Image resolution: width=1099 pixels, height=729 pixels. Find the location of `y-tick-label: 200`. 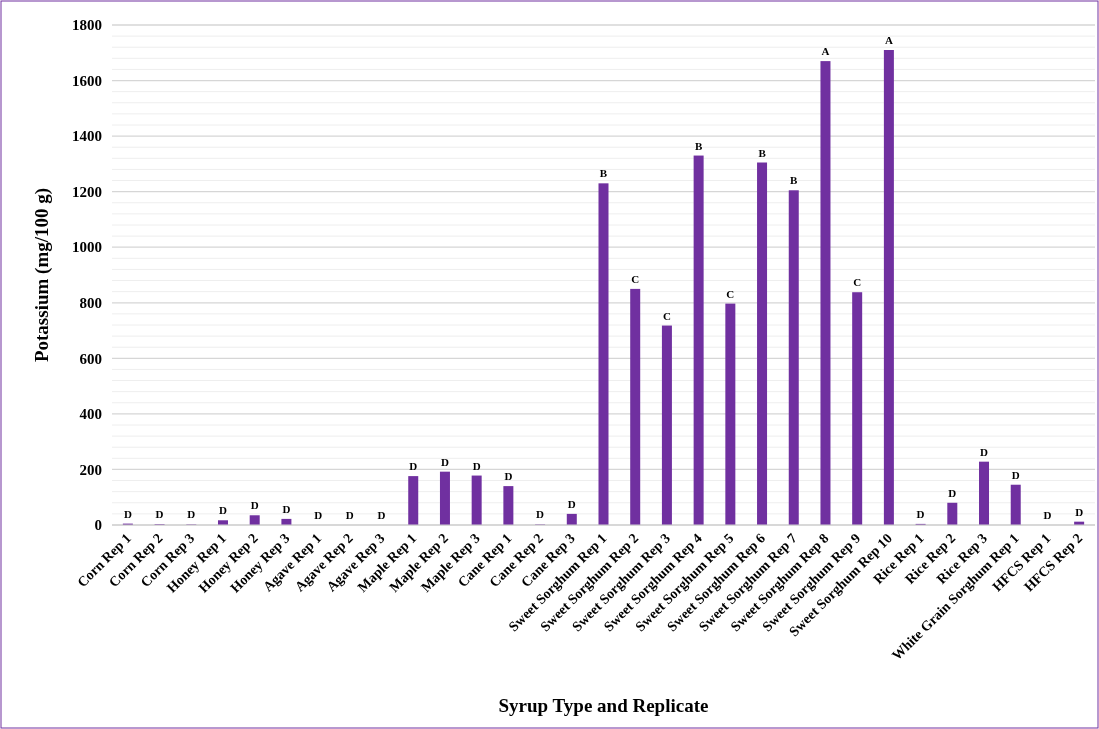

y-tick-label: 200 is located at coordinates (90, 469).